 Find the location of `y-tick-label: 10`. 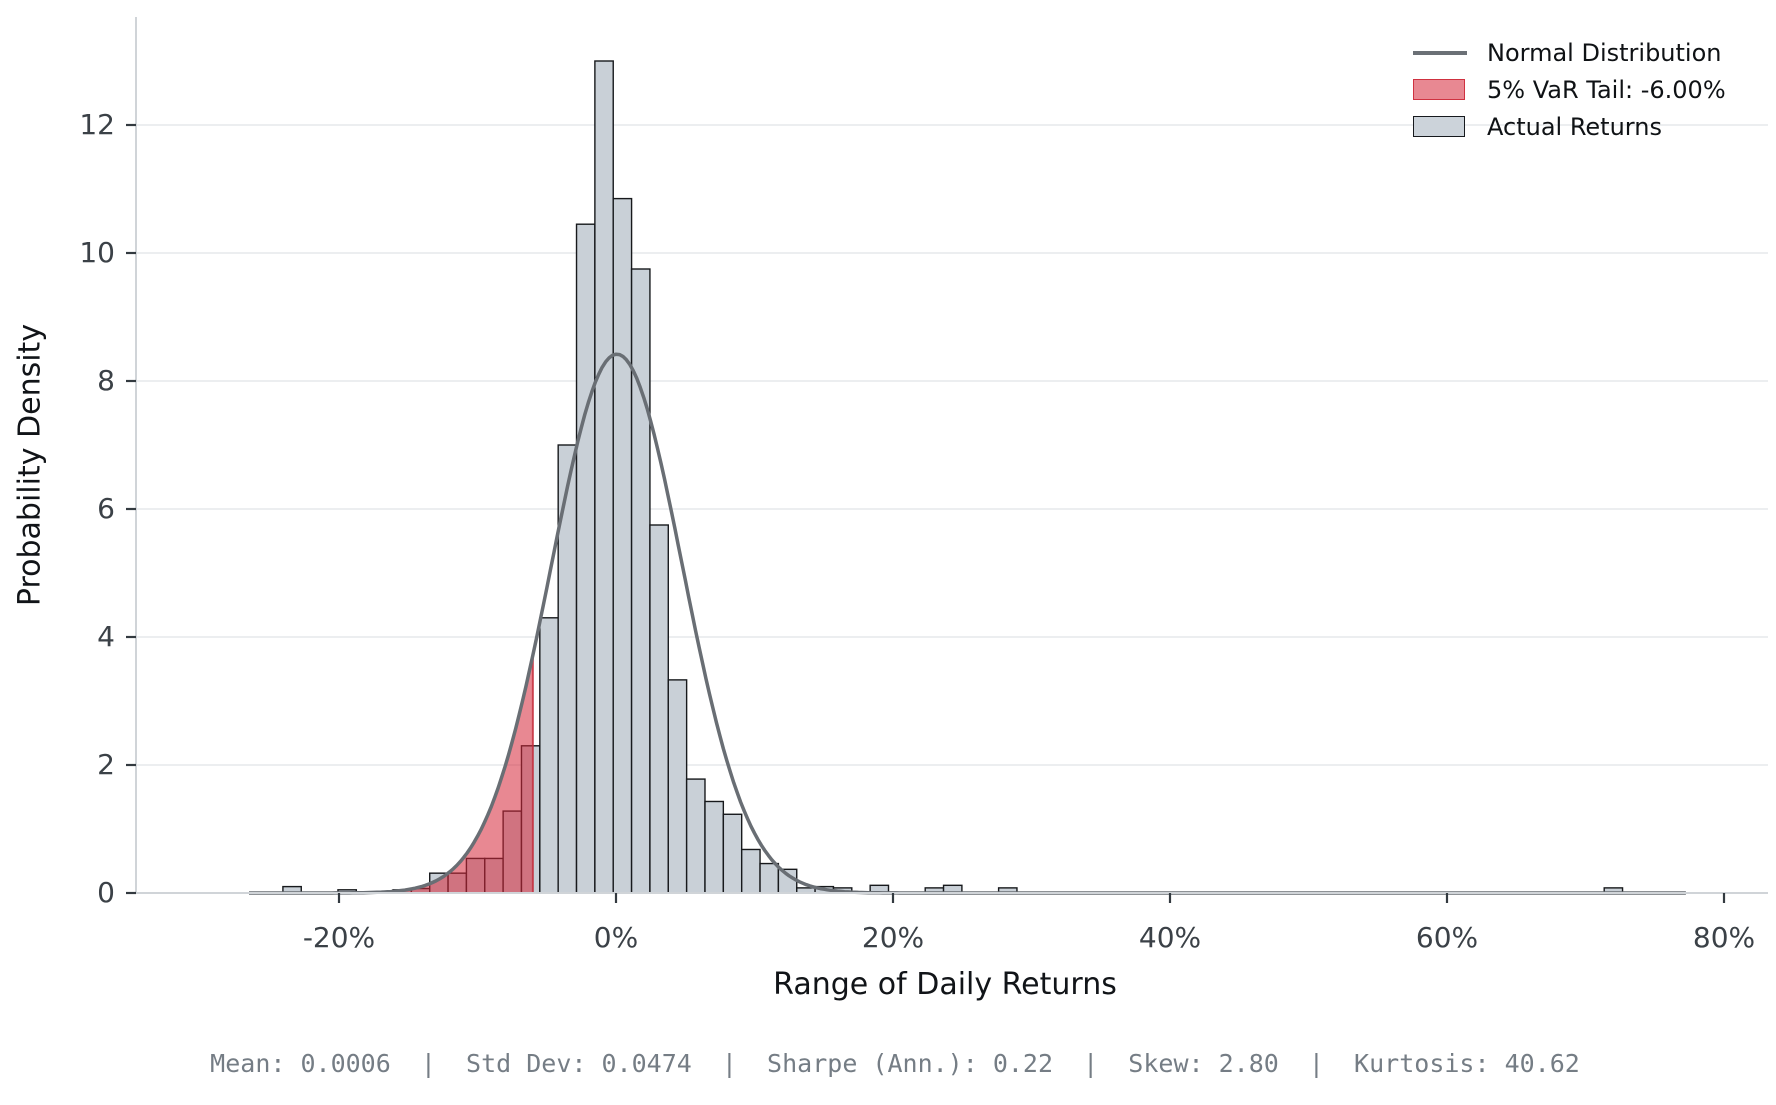

y-tick-label: 10 is located at coordinates (97, 252).